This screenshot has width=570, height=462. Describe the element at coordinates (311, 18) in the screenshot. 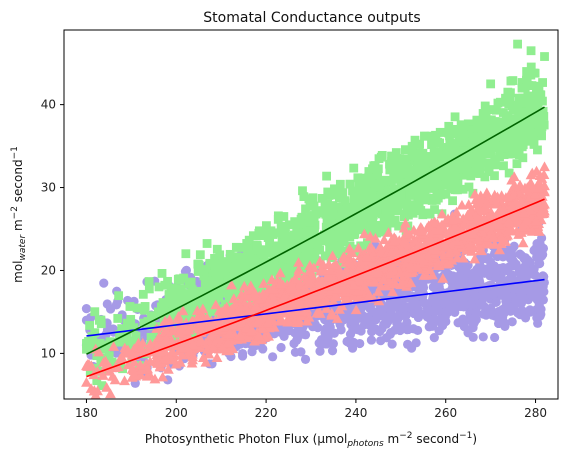

I see `chart-title: Stomatal Conductance outputs` at that location.